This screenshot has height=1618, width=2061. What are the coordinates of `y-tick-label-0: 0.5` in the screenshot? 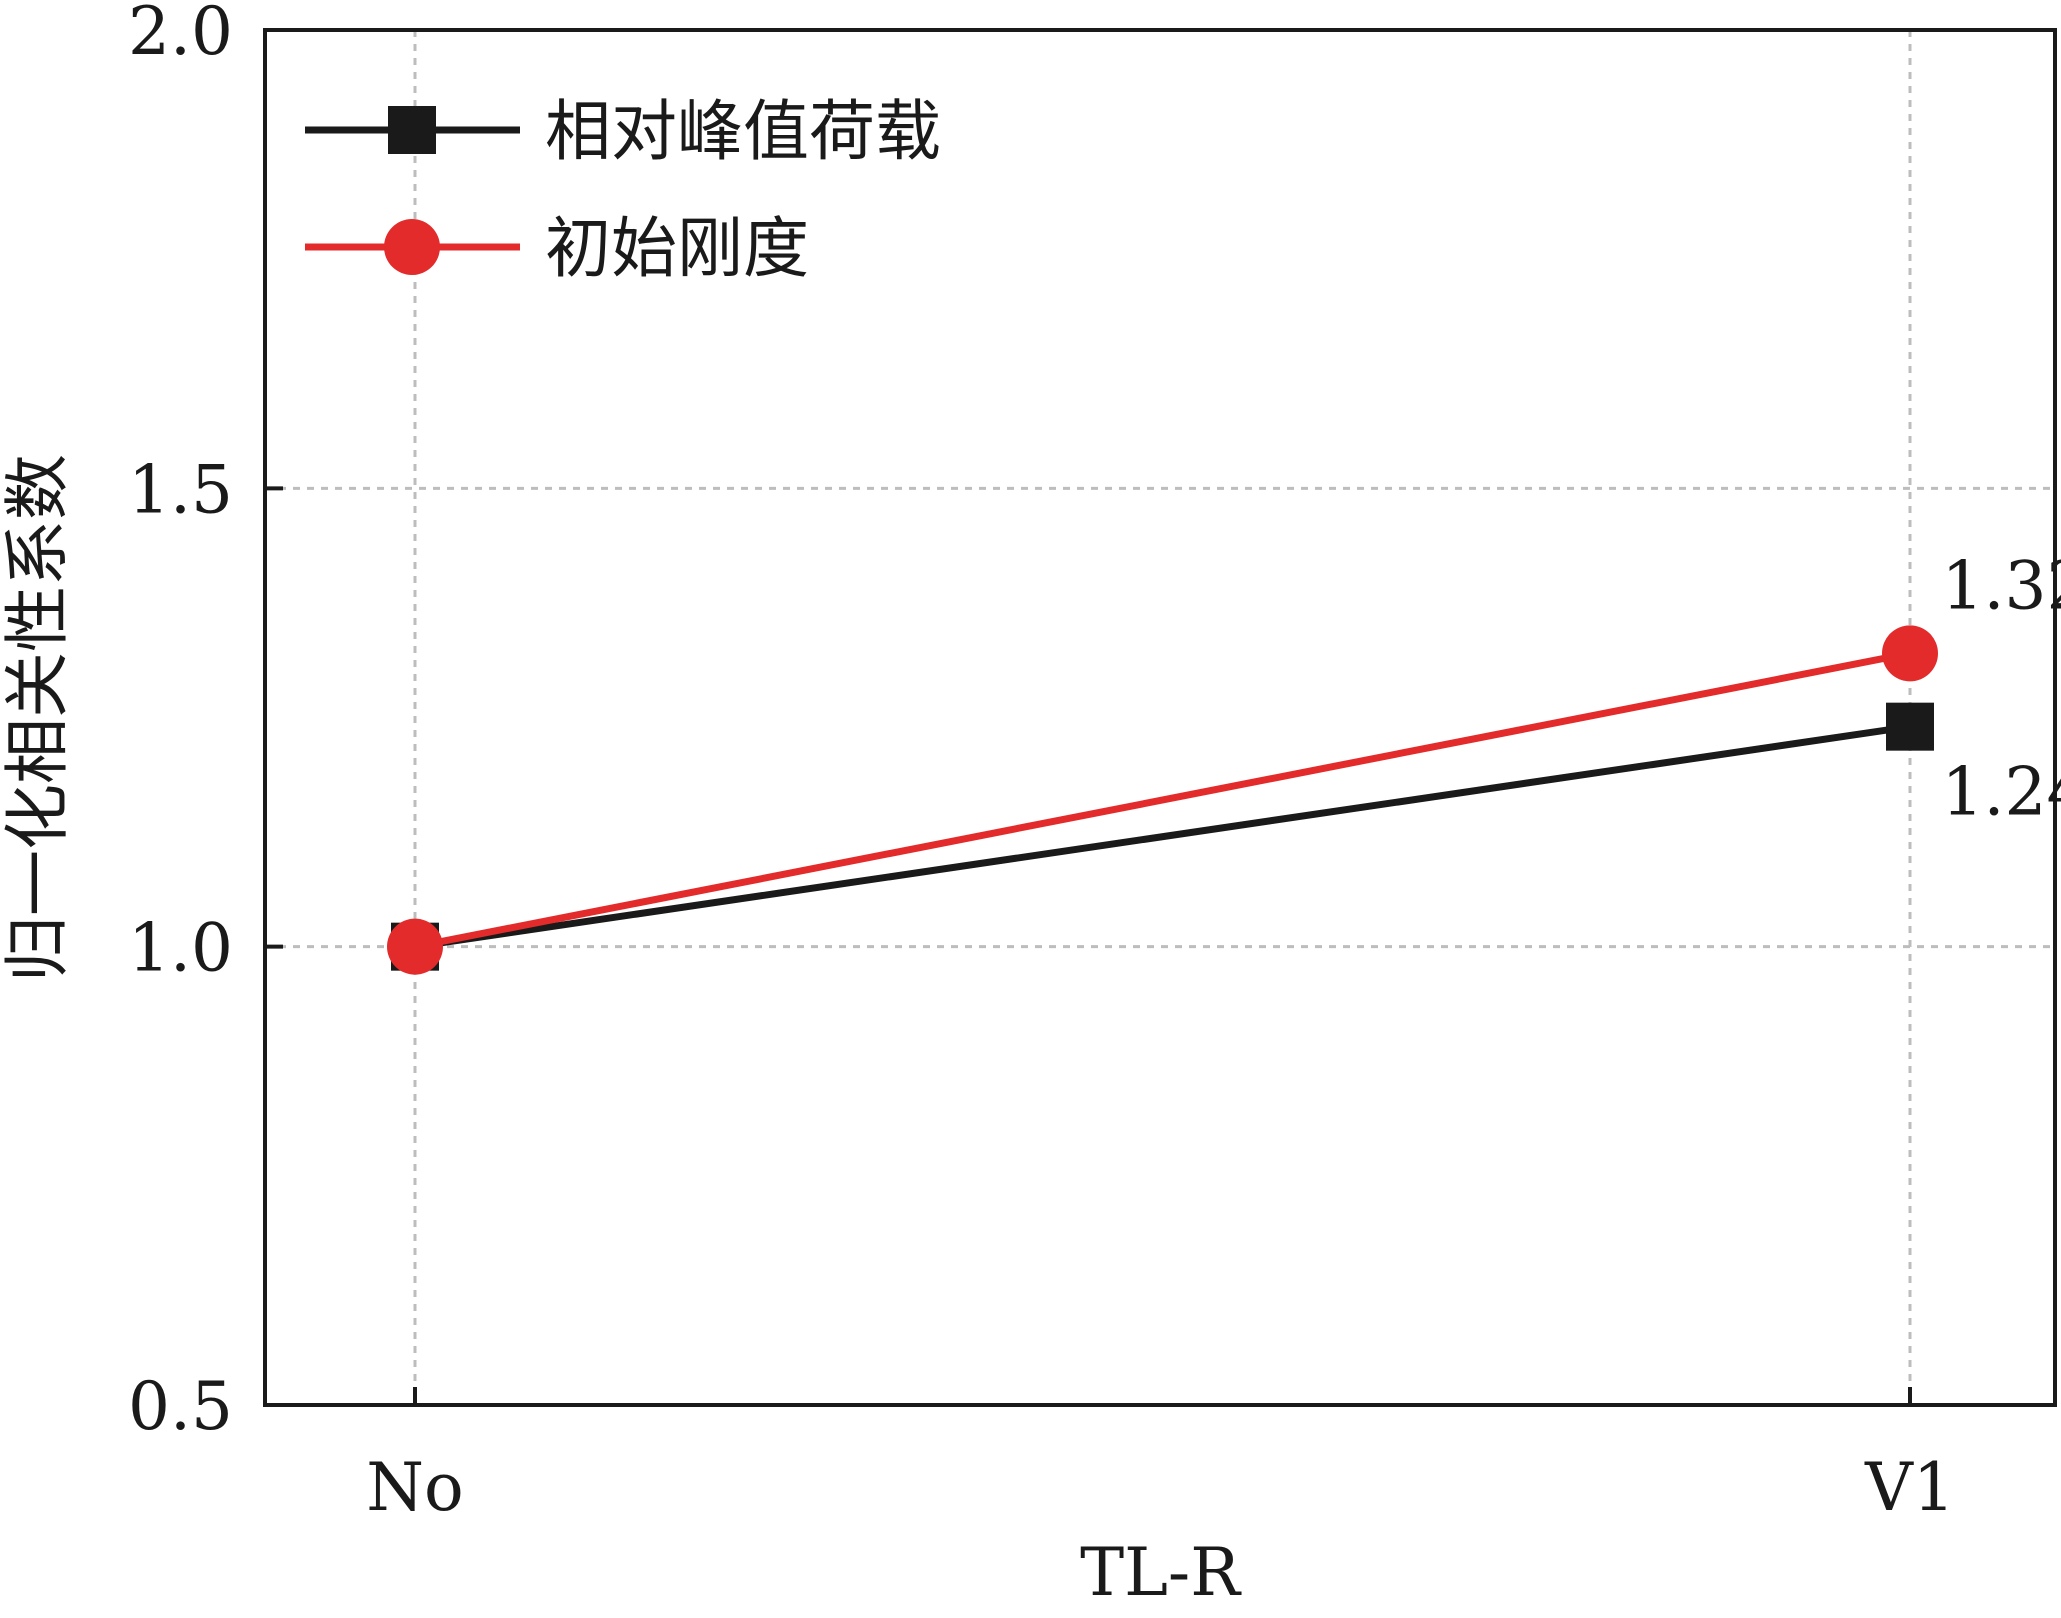 It's located at (180, 1406).